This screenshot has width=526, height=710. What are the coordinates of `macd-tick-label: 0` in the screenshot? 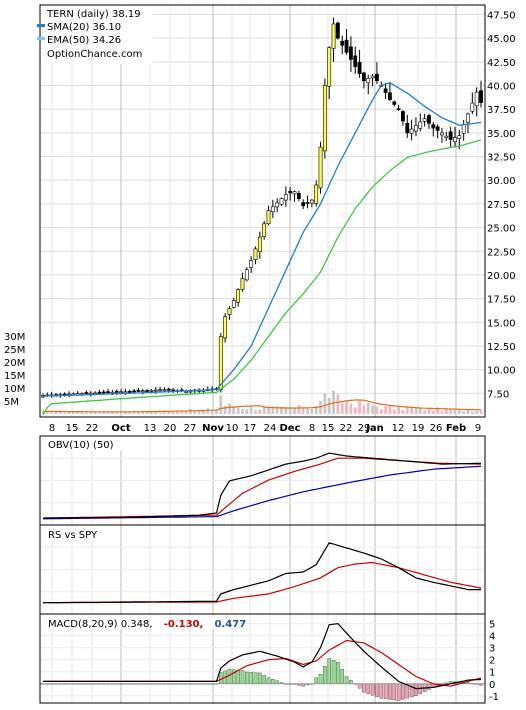 It's located at (492, 685).